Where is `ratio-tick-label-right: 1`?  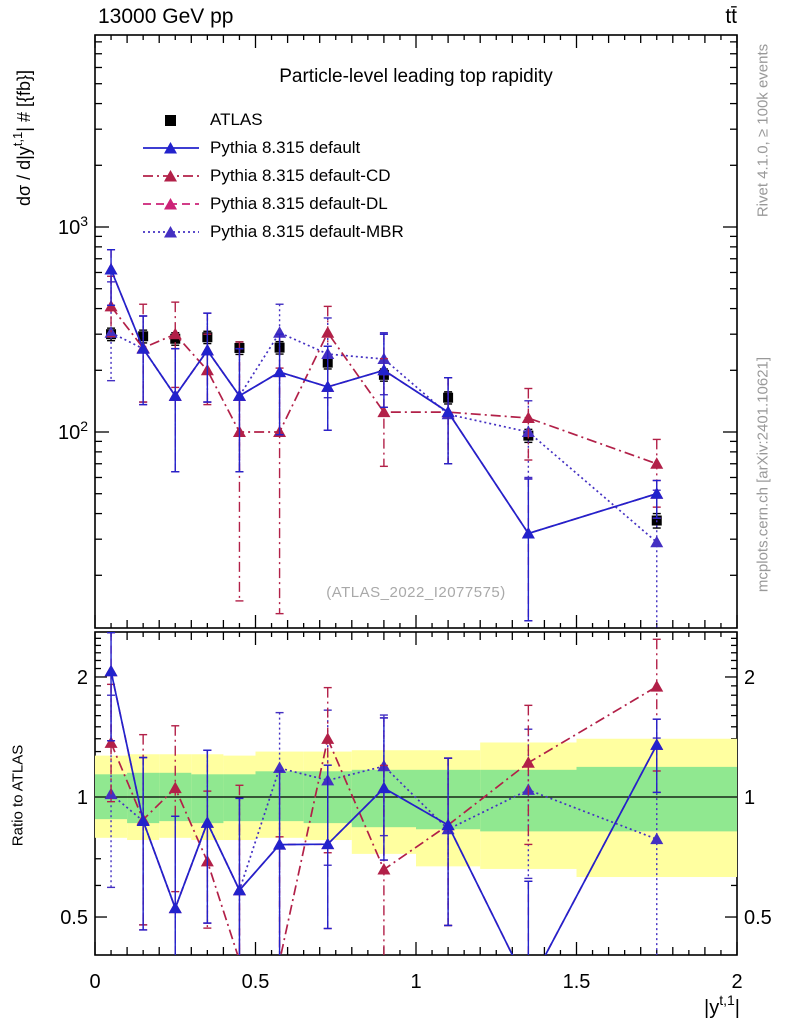
ratio-tick-label-right: 1 is located at coordinates (749, 798).